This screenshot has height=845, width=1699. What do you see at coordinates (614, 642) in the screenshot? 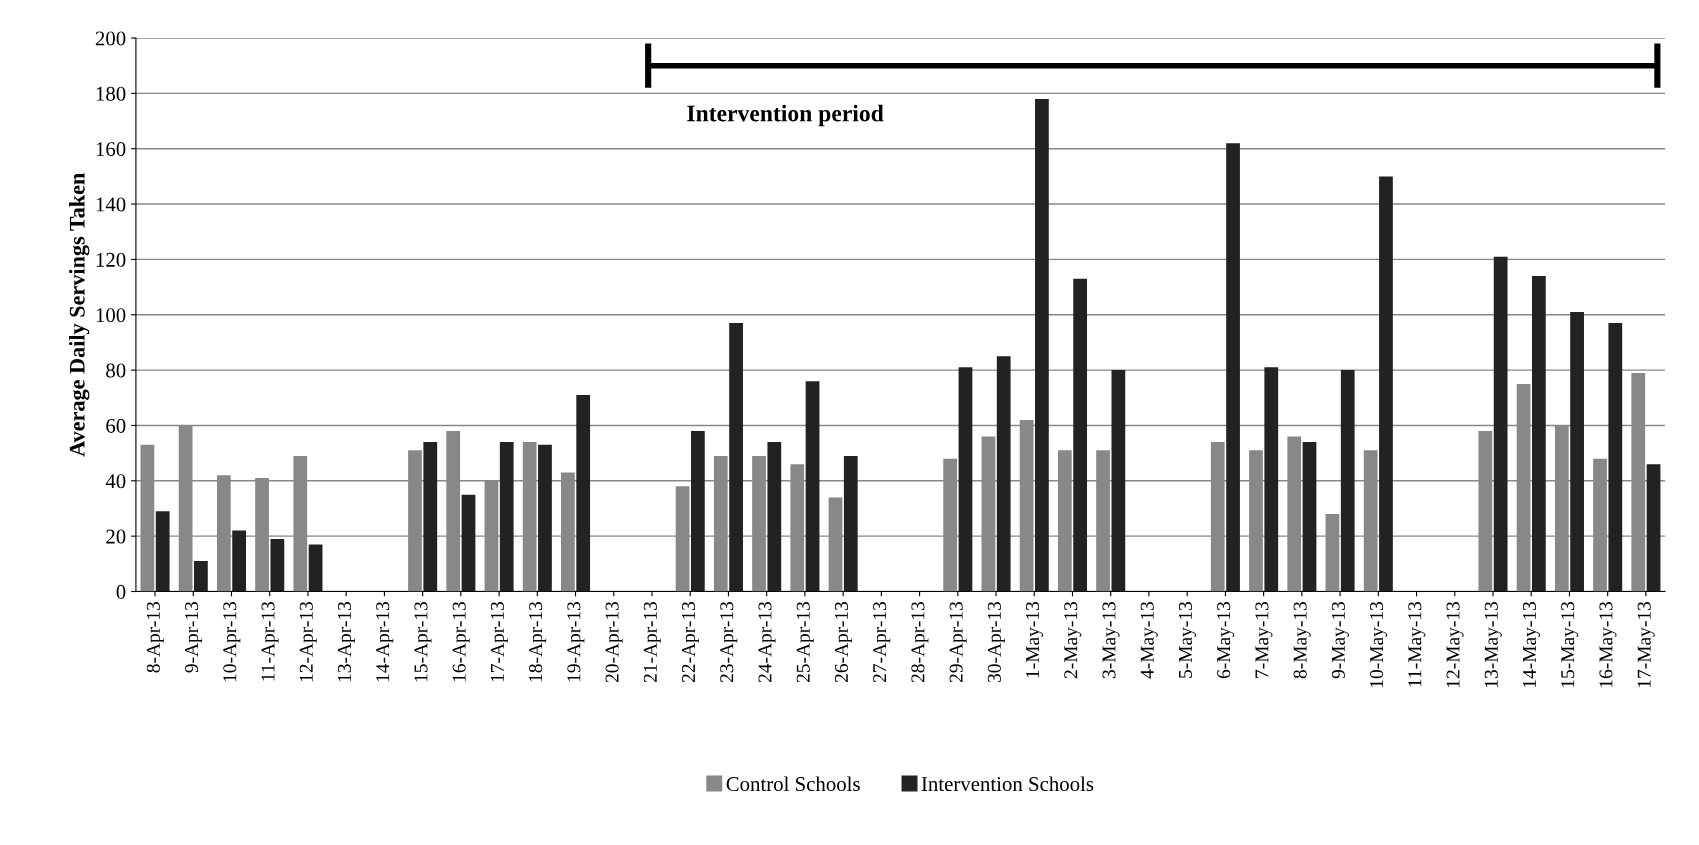
I see `x-tick-label: 20-Apr-13` at bounding box center [614, 642].